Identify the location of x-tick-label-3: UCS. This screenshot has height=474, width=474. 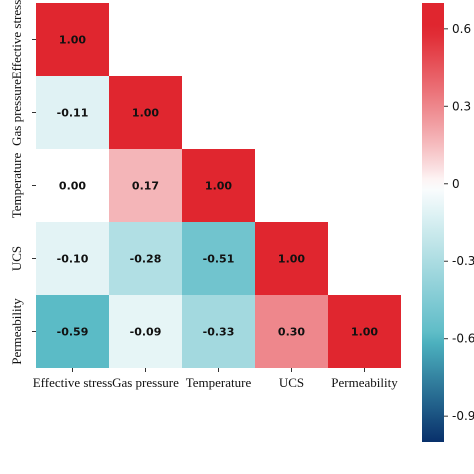
(291, 382).